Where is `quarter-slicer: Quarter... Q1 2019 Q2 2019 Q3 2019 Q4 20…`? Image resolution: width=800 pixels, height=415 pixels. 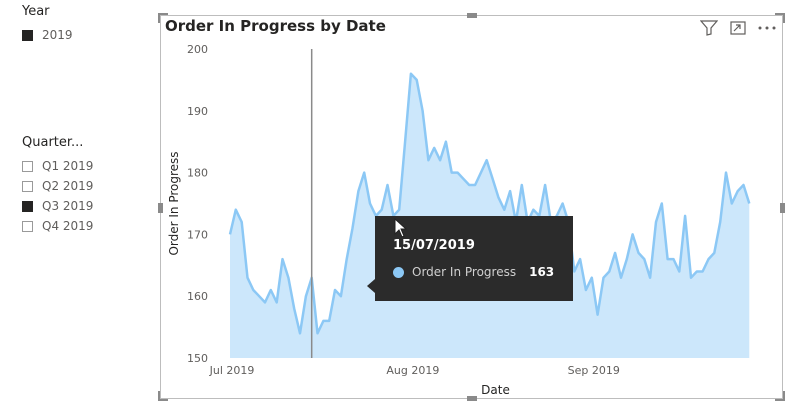
quarter-slicer: Quarter... Q1 2019 Q2 2019 Q3 2019 Q4 20… is located at coordinates (57, 185).